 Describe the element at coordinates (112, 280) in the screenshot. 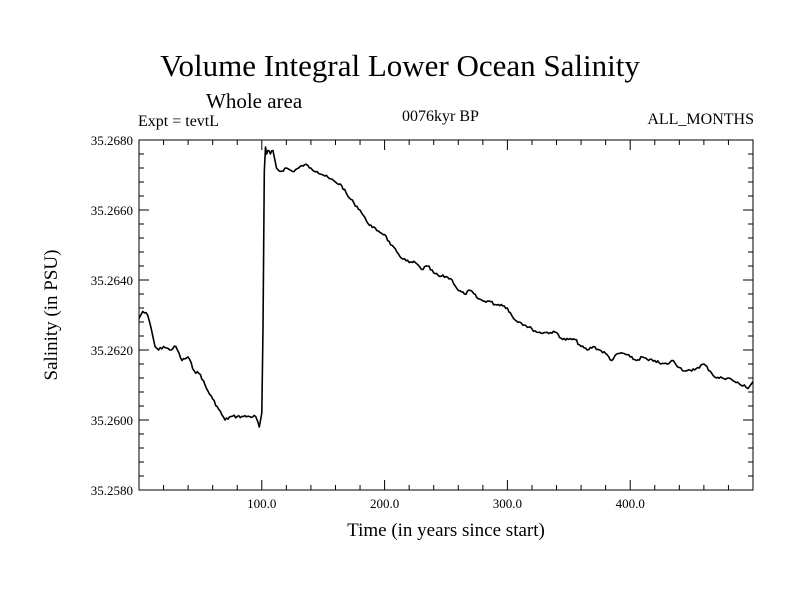

I see `y-tick-label: 35.2640` at that location.